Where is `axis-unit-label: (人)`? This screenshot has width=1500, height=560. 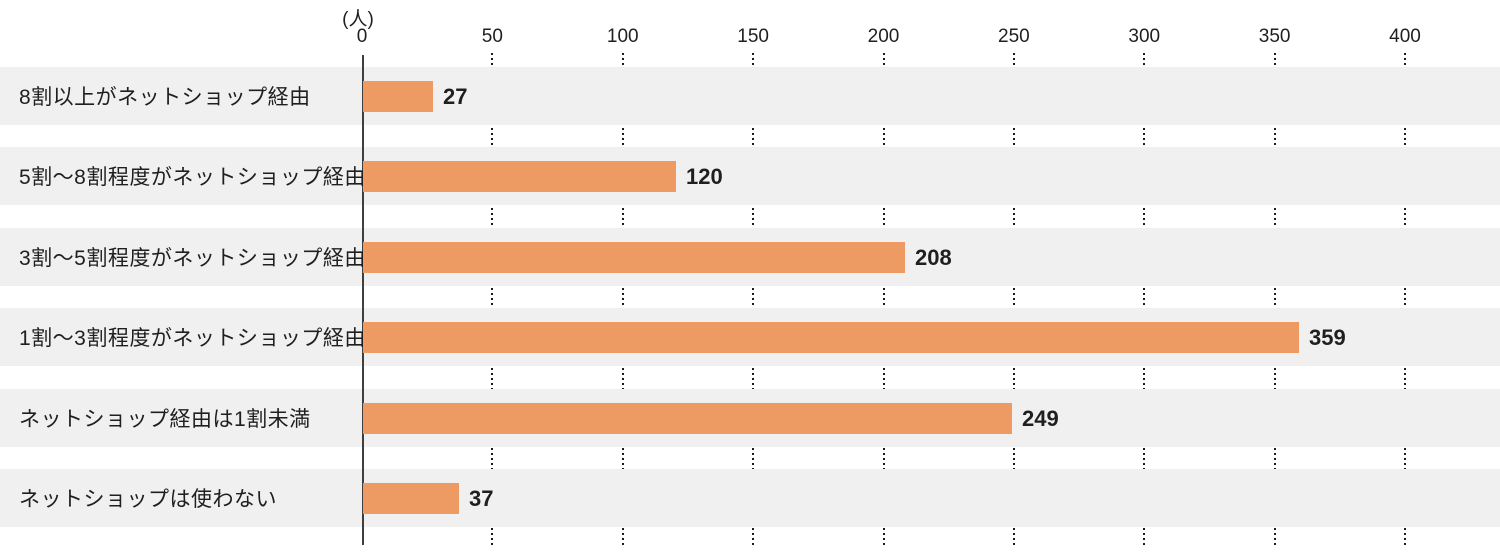 axis-unit-label: (人) is located at coordinates (358, 19).